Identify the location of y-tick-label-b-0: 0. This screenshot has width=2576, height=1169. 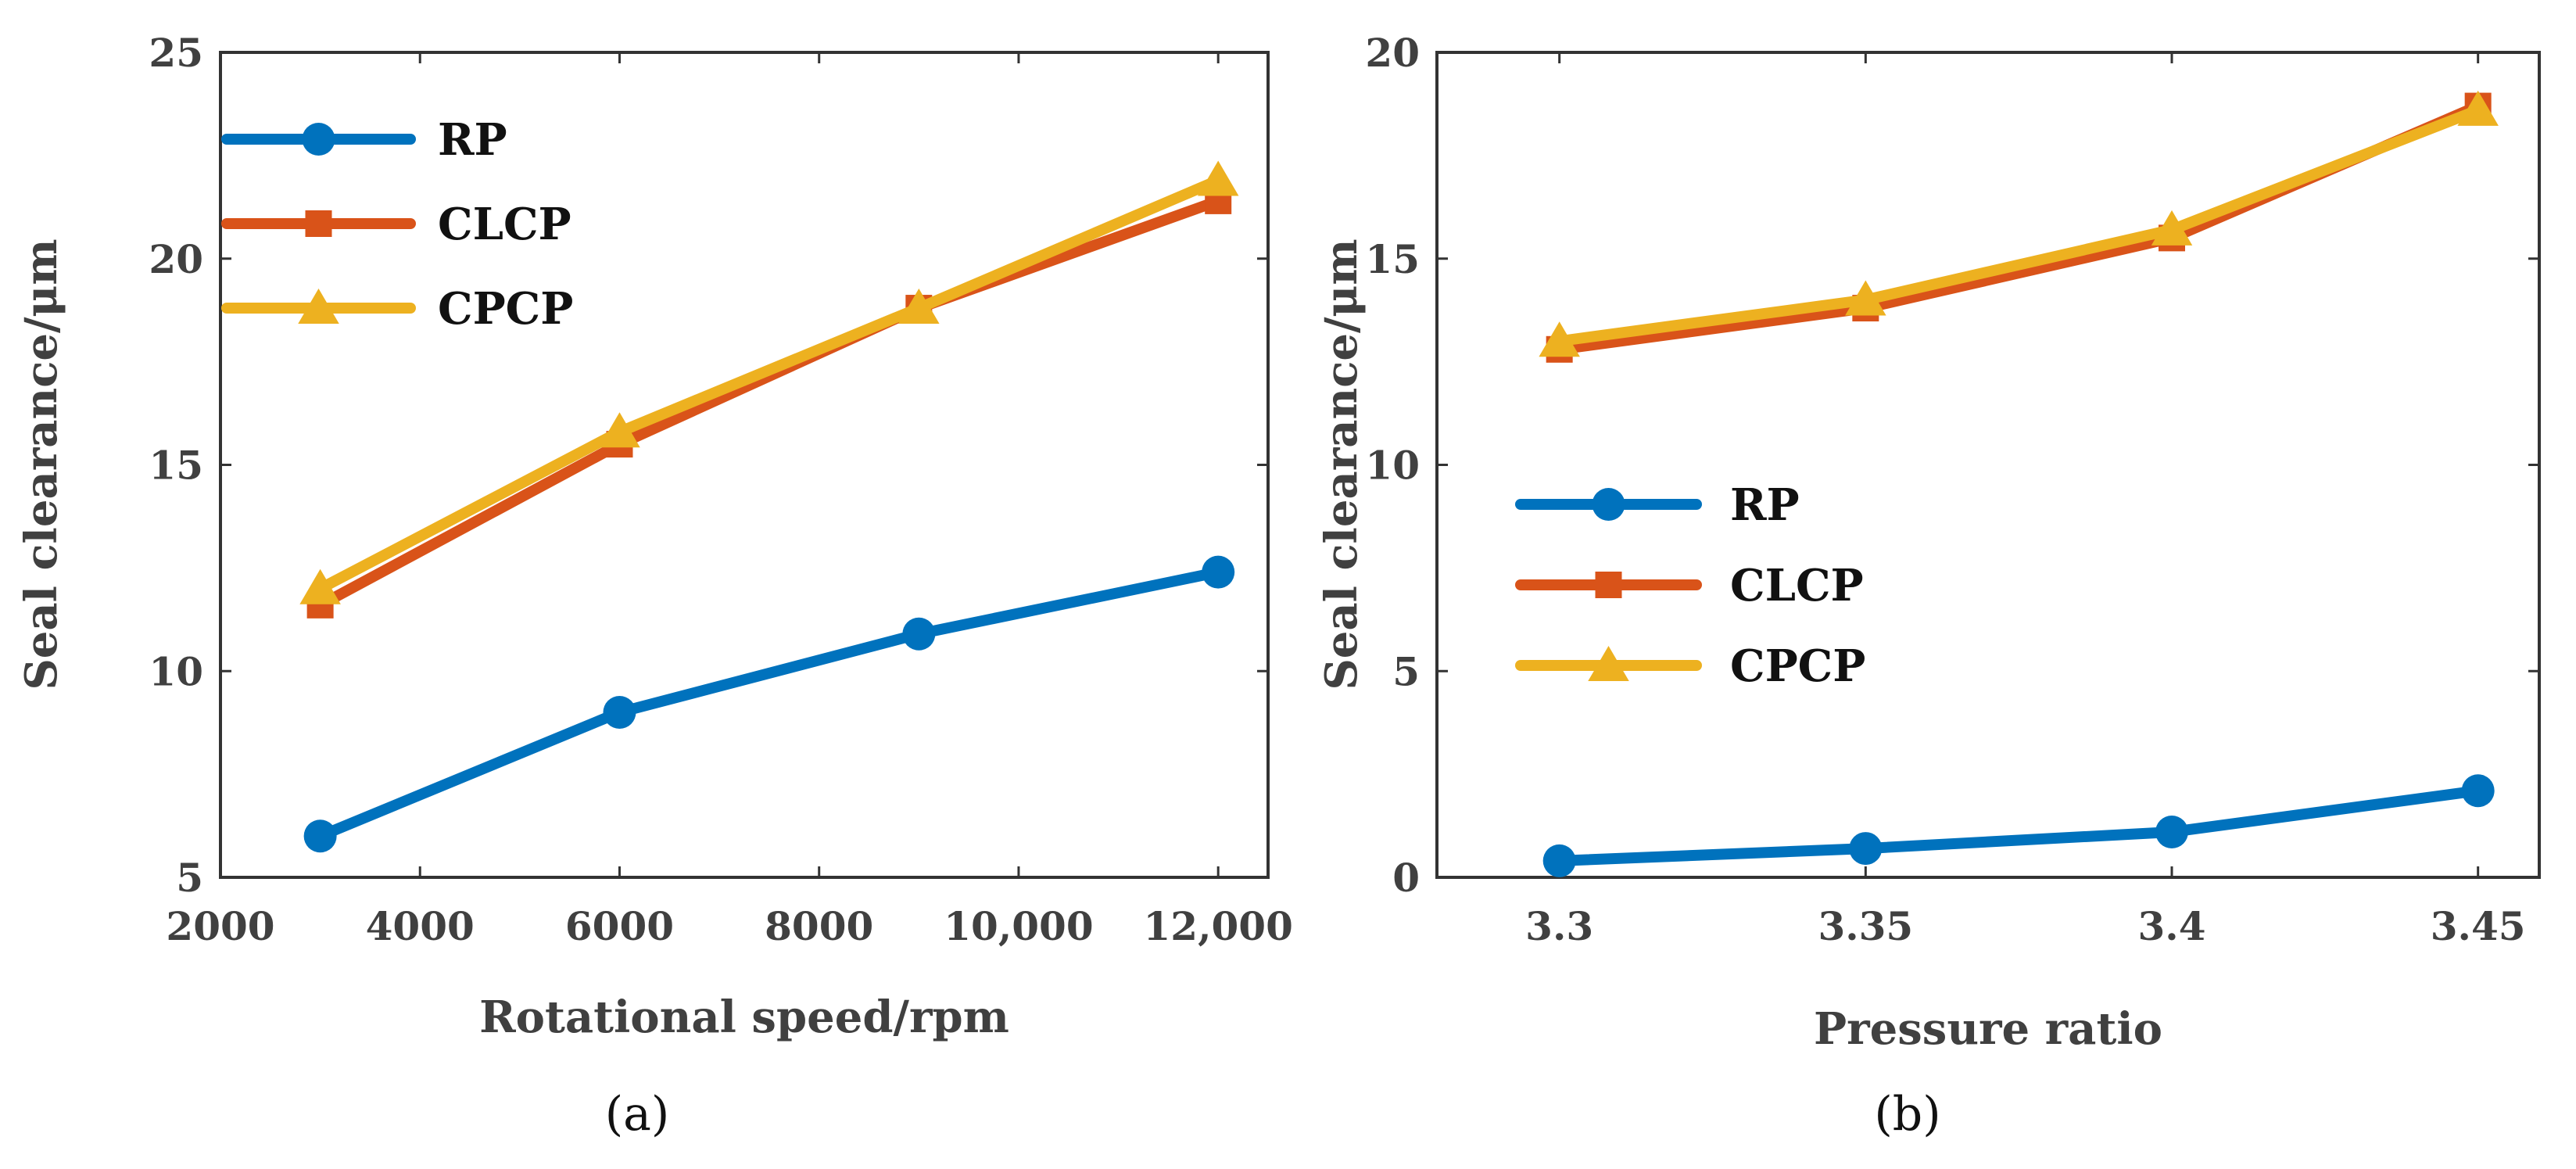
(1406, 878).